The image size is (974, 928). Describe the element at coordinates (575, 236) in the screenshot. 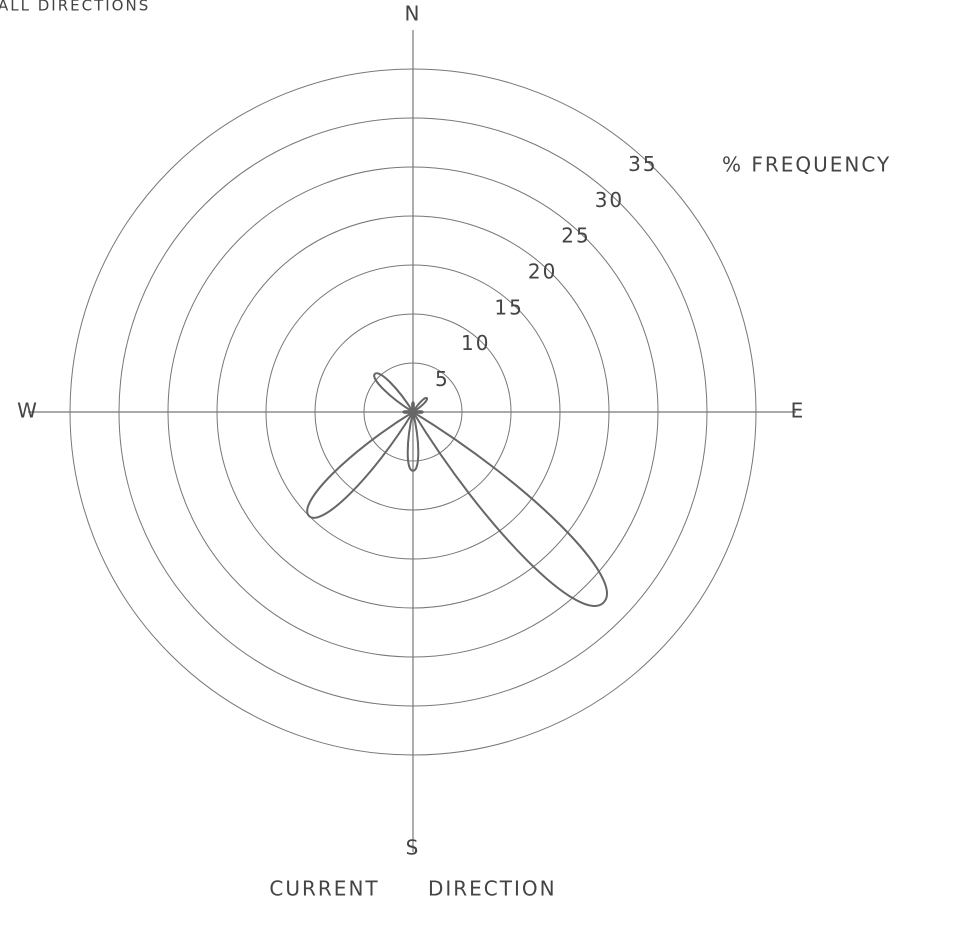

I see `r-tick-label: 25` at that location.